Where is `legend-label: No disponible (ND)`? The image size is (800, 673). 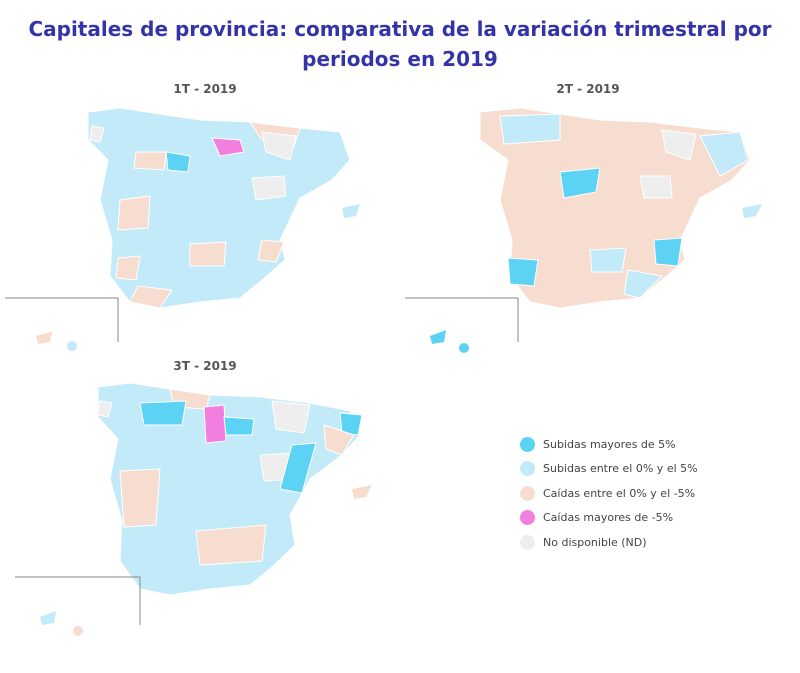 legend-label: No disponible (ND) is located at coordinates (595, 542).